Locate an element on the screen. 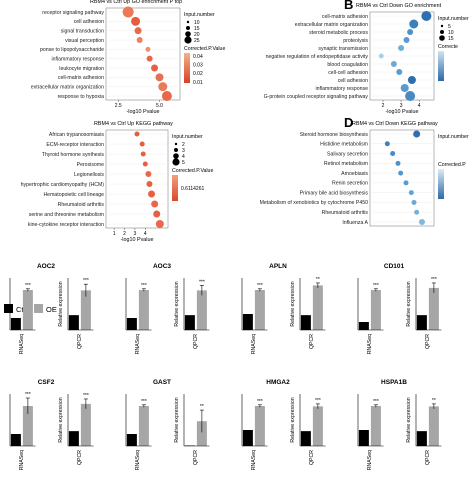 The width and height of the screenshot is (474, 479). size-legend-title: Input.number is located at coordinates (453, 19).